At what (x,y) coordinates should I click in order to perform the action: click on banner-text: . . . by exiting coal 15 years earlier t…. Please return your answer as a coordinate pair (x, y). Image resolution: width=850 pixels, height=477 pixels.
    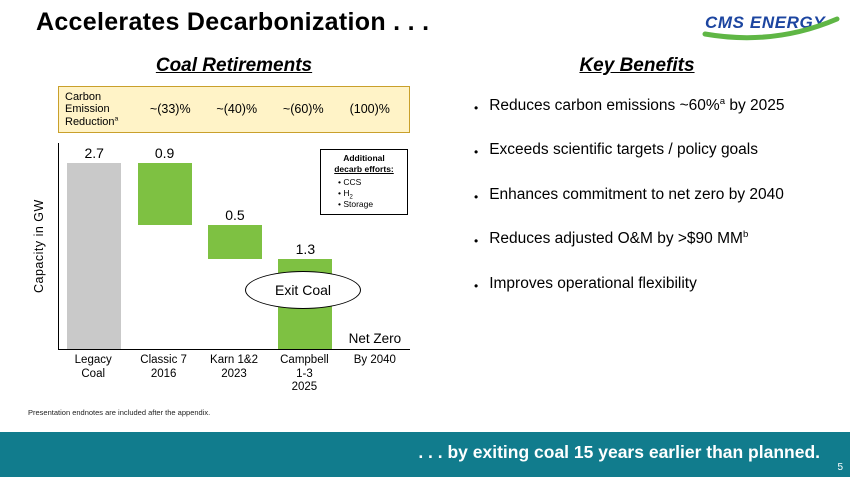
    Looking at the image, I should click on (619, 452).